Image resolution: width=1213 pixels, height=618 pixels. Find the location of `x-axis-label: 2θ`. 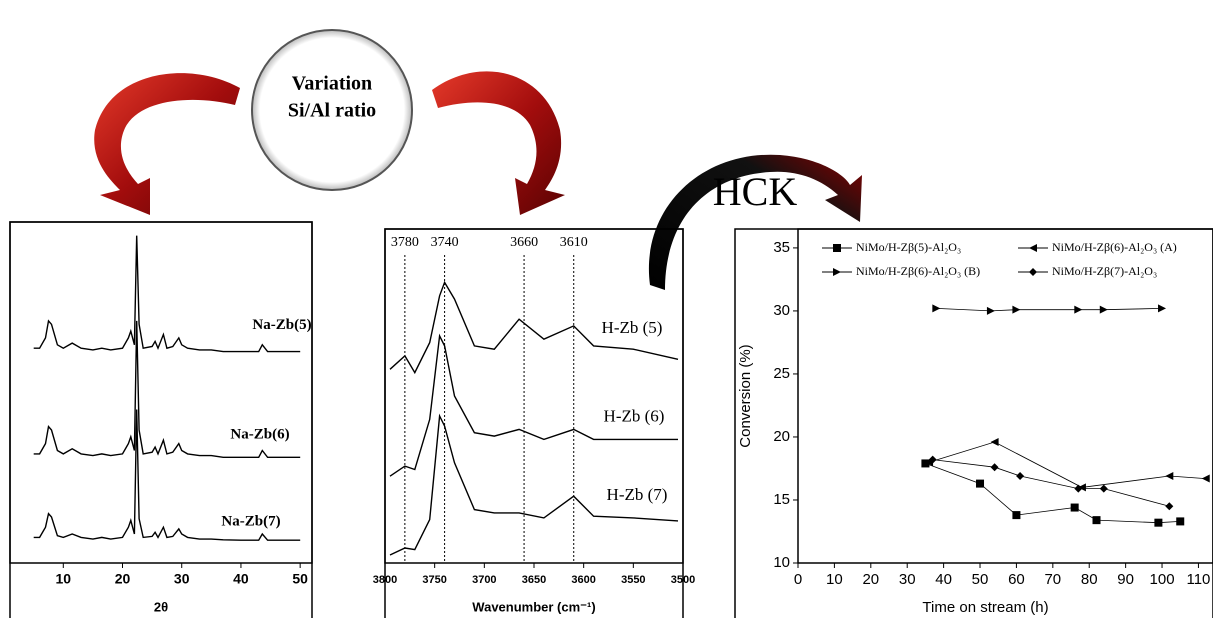

x-axis-label: 2θ is located at coordinates (161, 606).